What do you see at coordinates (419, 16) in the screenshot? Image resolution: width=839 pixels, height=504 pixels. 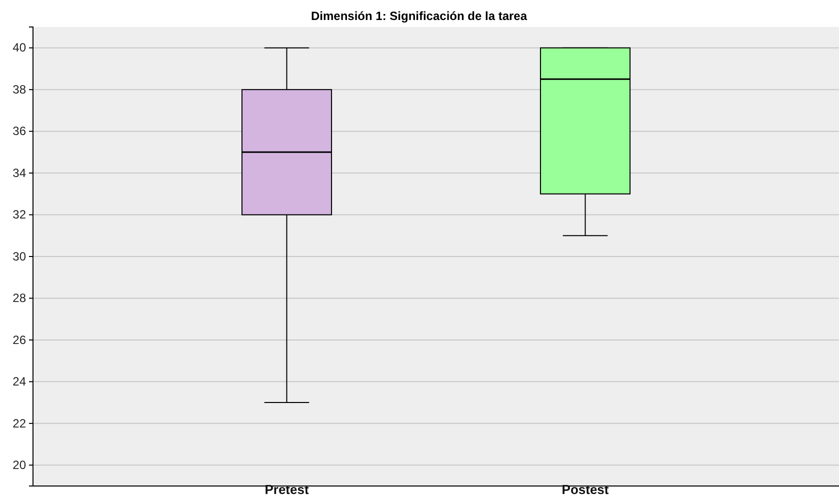 I see `chart-title: Dimensión 1: Significación de la tarea` at bounding box center [419, 16].